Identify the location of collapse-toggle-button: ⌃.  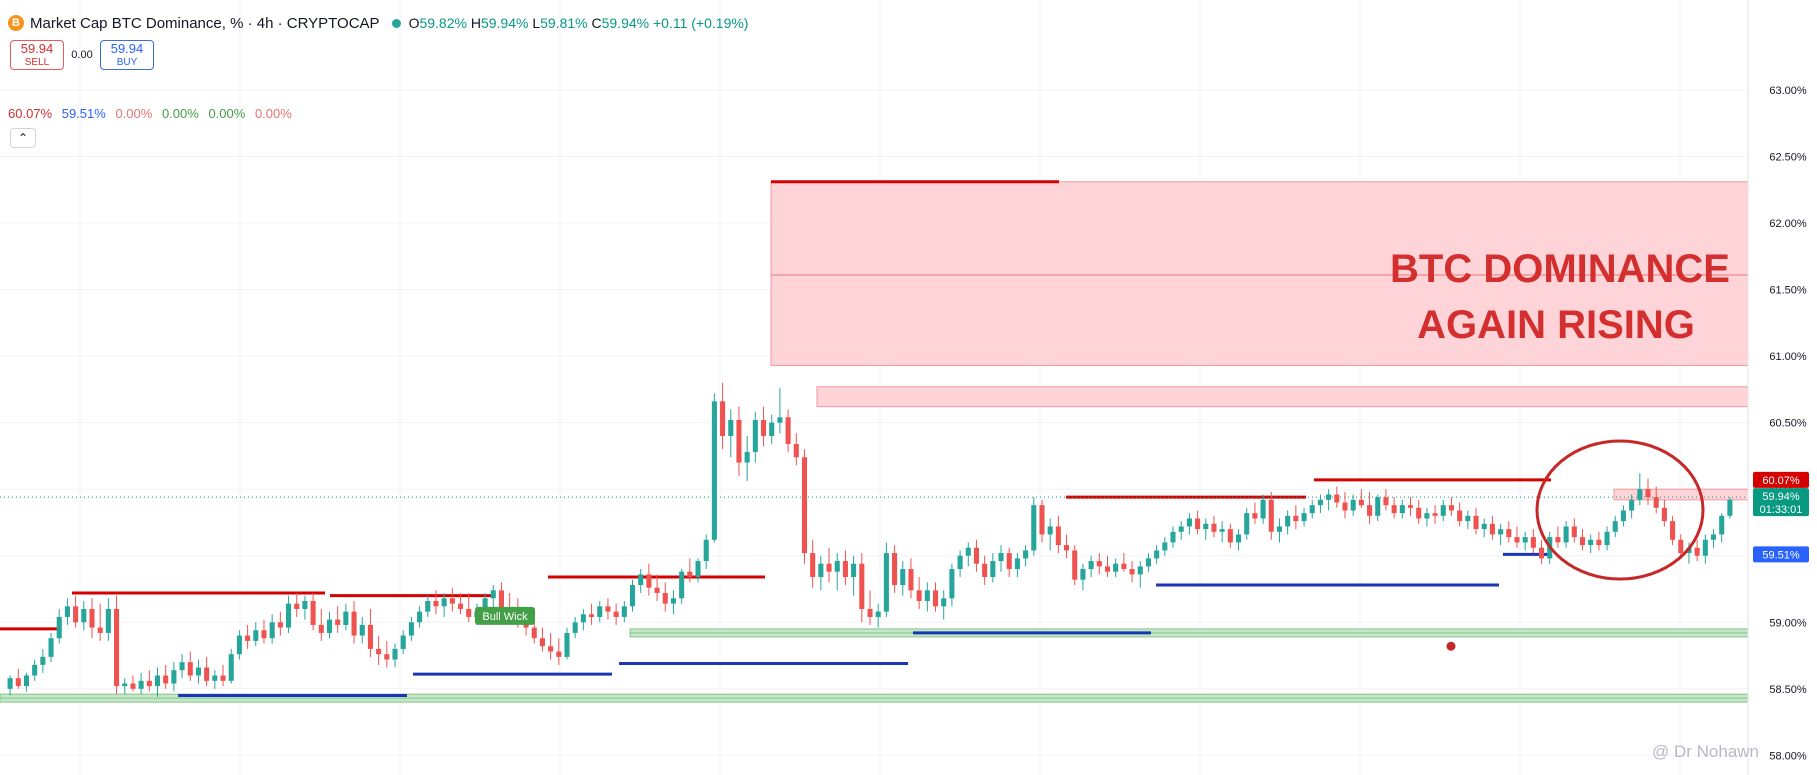
(23, 138).